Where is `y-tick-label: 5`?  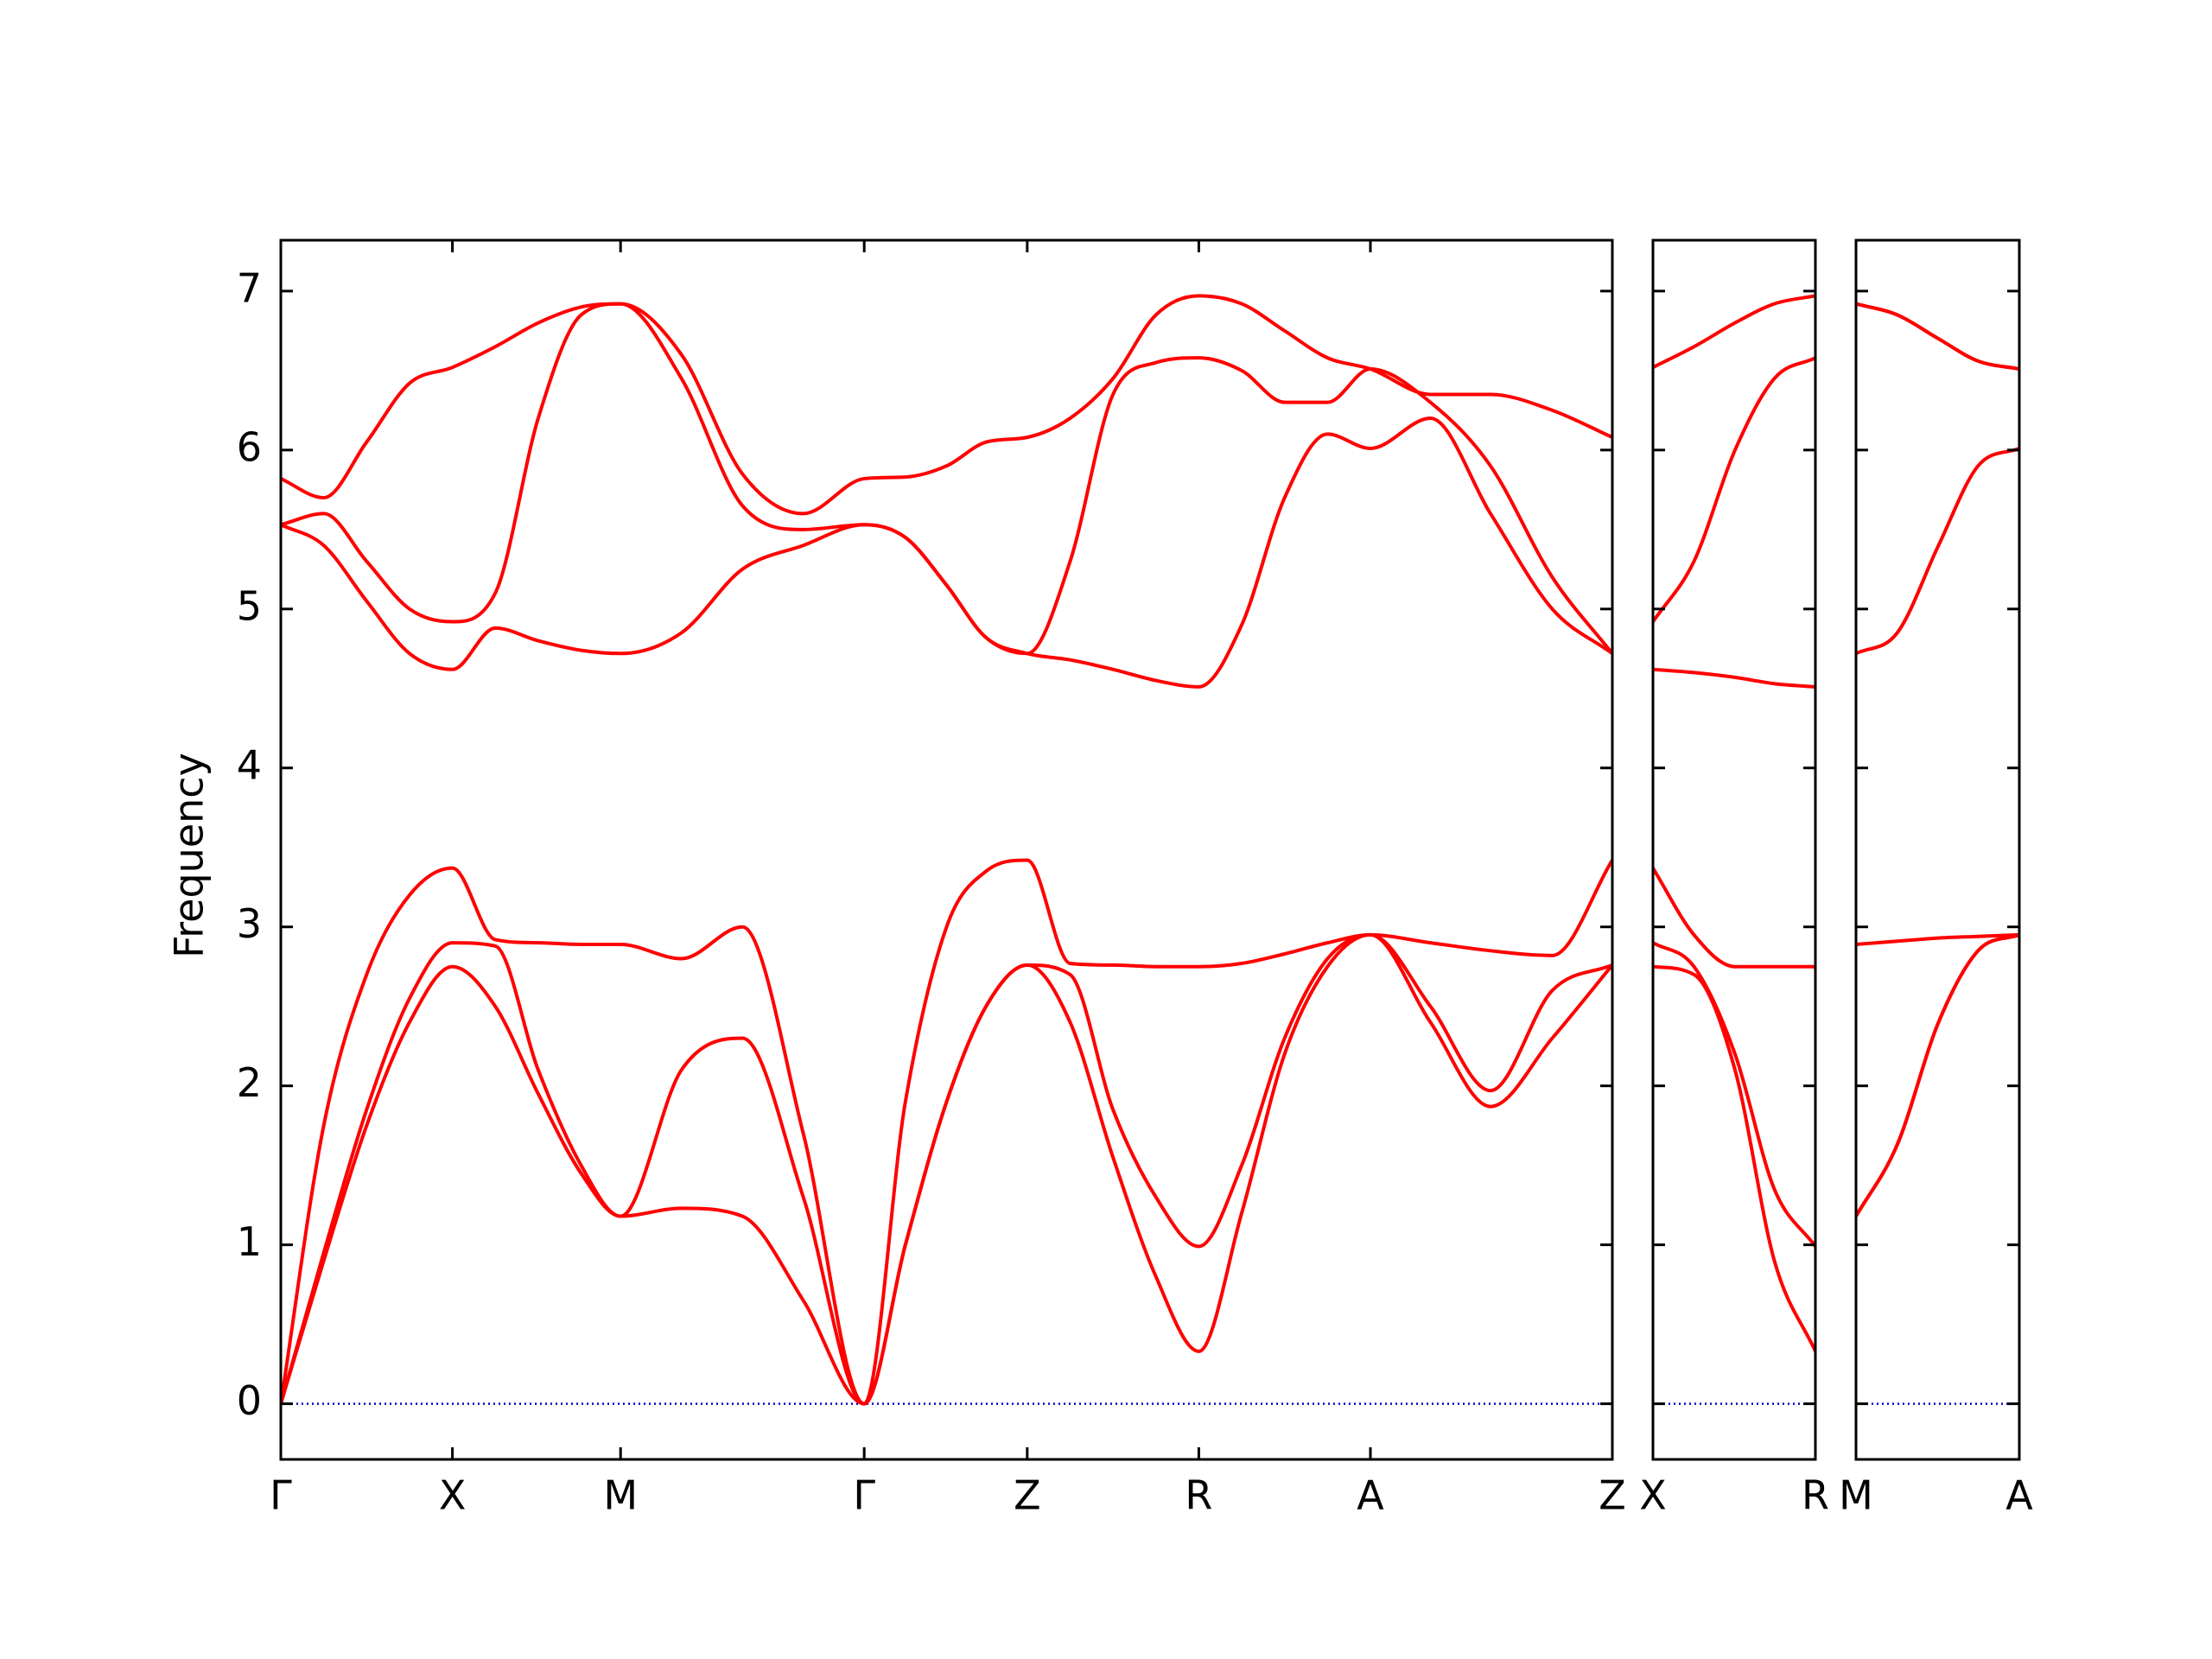 y-tick-label: 5 is located at coordinates (249, 605).